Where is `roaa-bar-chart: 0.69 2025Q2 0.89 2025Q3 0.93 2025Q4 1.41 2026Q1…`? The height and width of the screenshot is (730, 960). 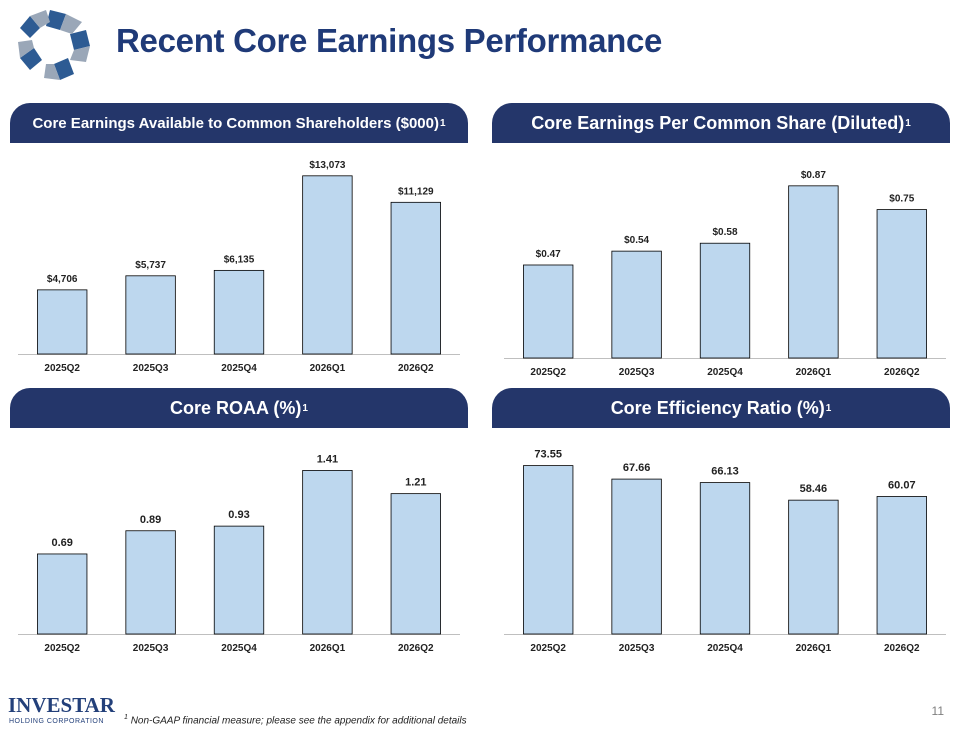
roaa-bar-chart: 0.69 2025Q2 0.89 2025Q3 0.93 2025Q4 1.41 2026Q1… is located at coordinates (239, 553).